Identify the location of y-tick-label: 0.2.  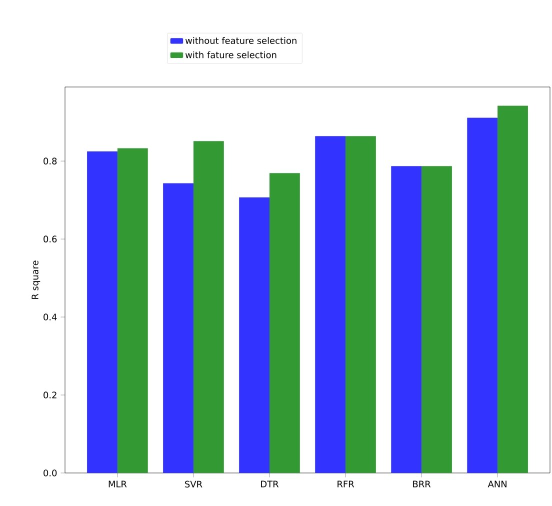
(50, 395).